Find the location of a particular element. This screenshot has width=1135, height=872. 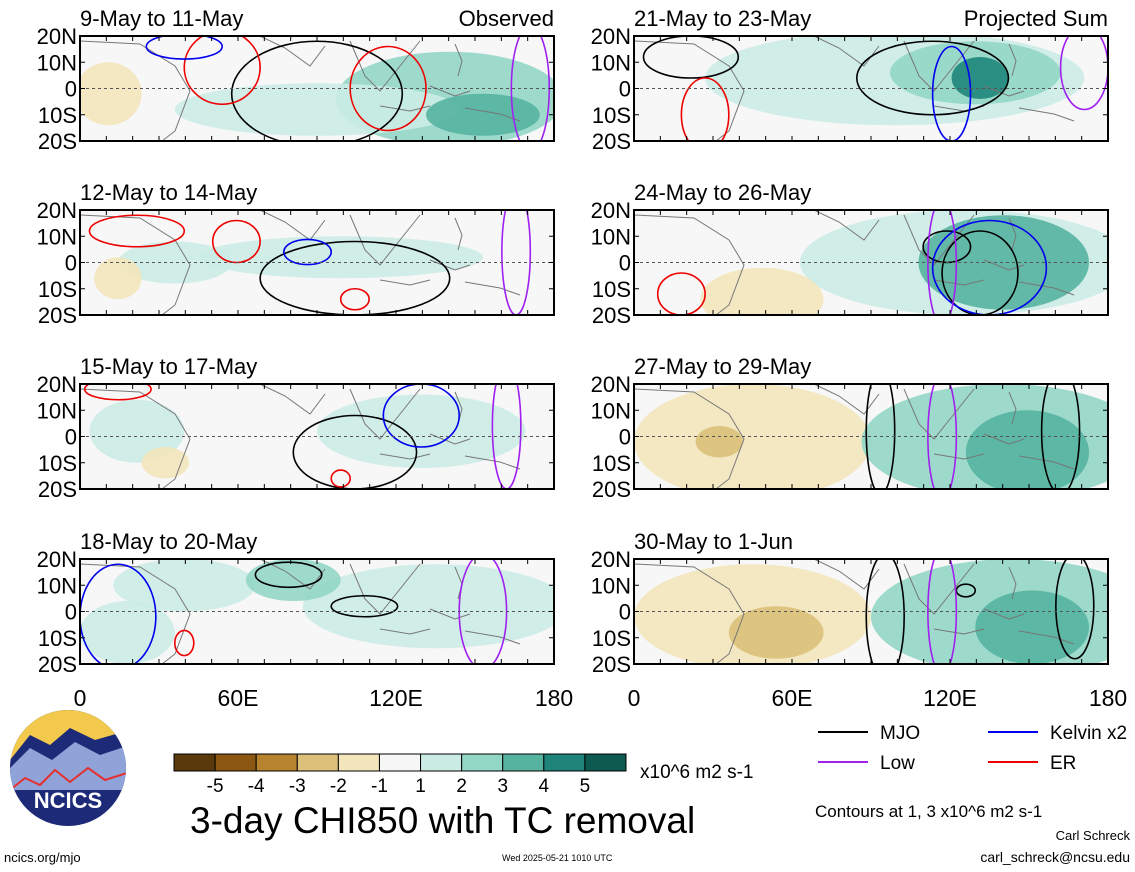

ncics-logo: NCICS is located at coordinates (68, 768).